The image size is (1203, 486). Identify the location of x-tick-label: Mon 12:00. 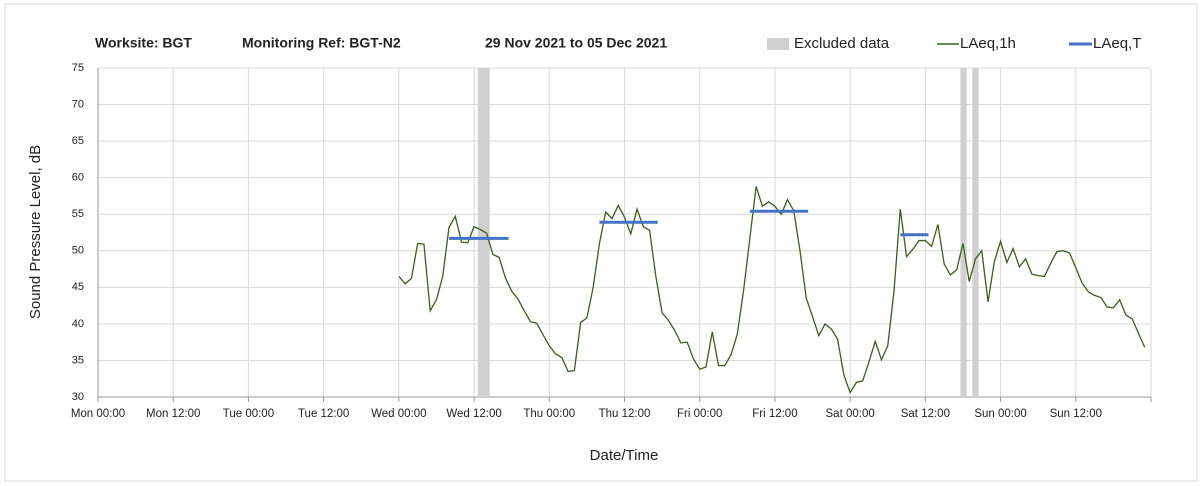
(173, 414).